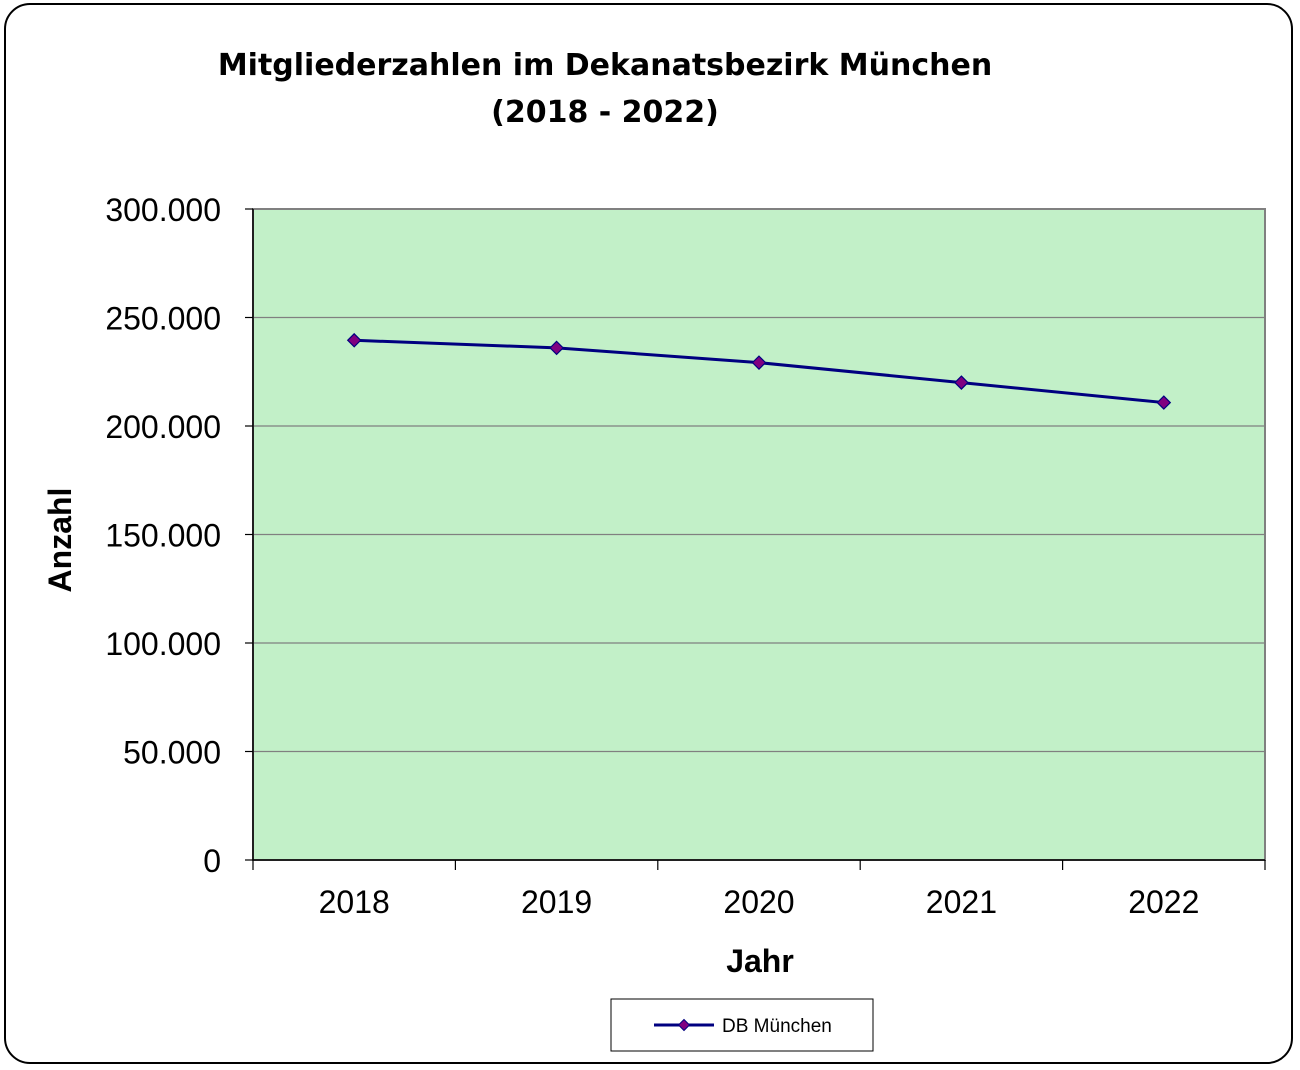 The width and height of the screenshot is (1300, 1070). Describe the element at coordinates (172, 753) in the screenshot. I see `y-tick-label: 50.000` at that location.